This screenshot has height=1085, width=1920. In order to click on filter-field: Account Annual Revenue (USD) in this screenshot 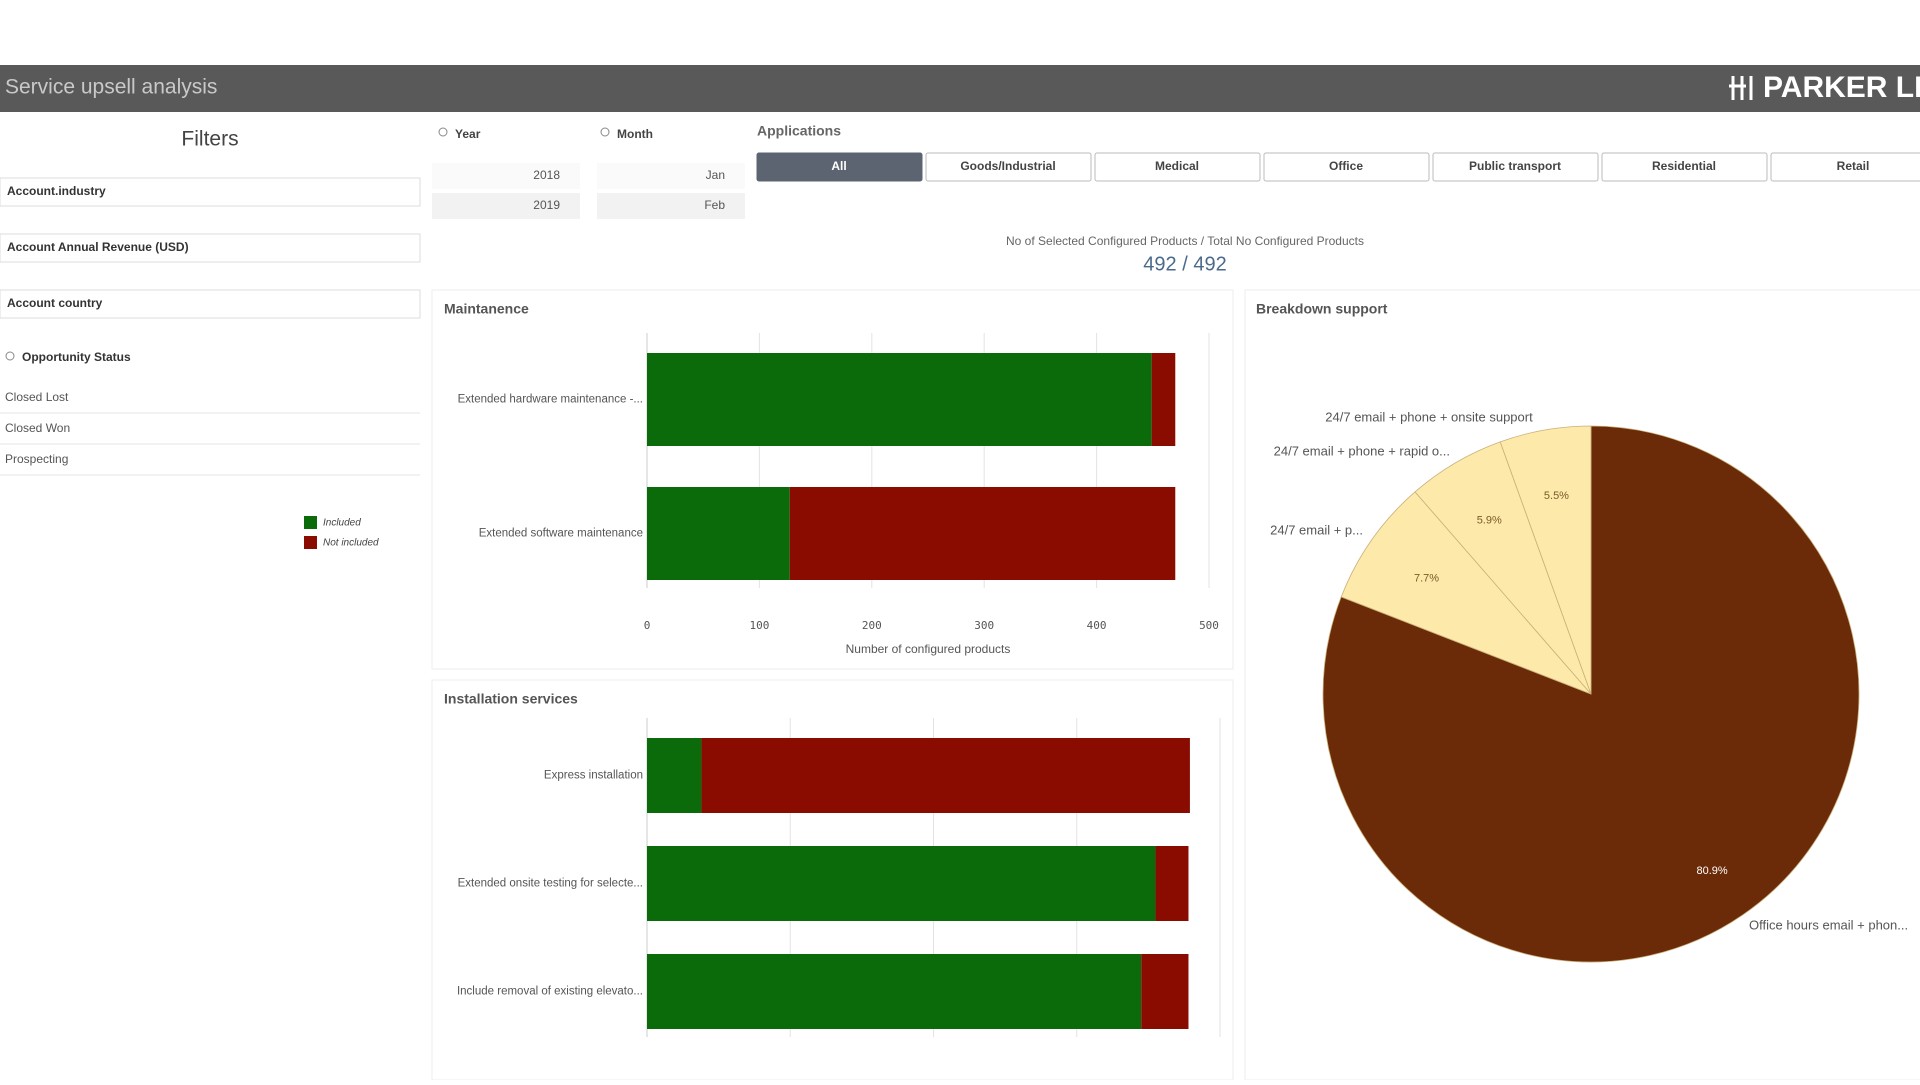, I will do `click(210, 248)`.